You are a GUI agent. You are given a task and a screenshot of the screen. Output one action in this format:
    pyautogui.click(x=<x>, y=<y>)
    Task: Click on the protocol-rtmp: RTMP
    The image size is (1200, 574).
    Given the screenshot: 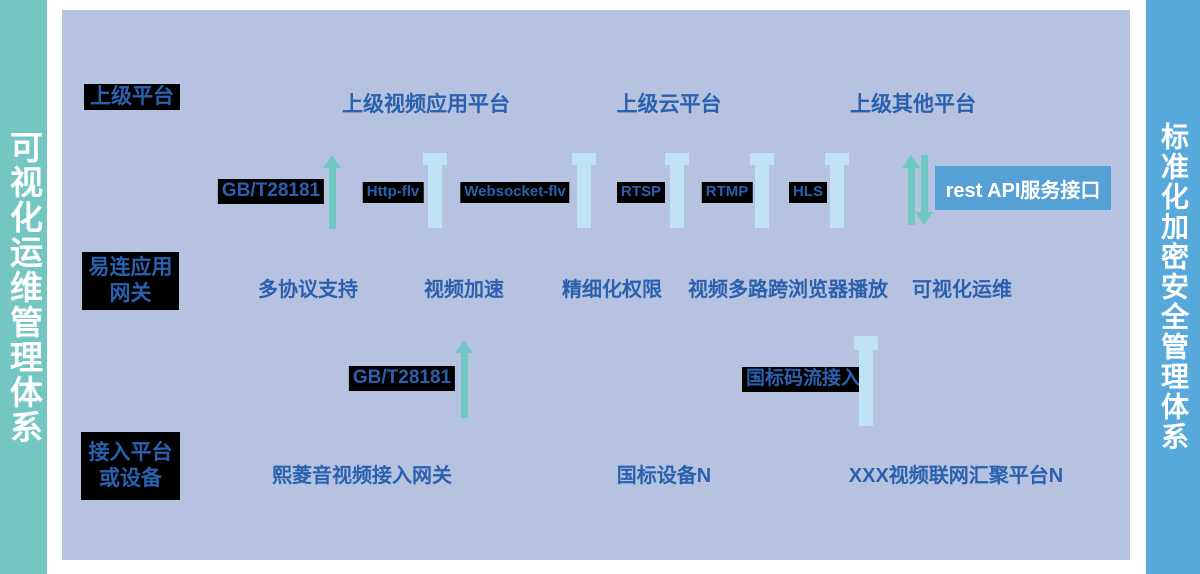 What is the action you would take?
    pyautogui.click(x=727, y=192)
    